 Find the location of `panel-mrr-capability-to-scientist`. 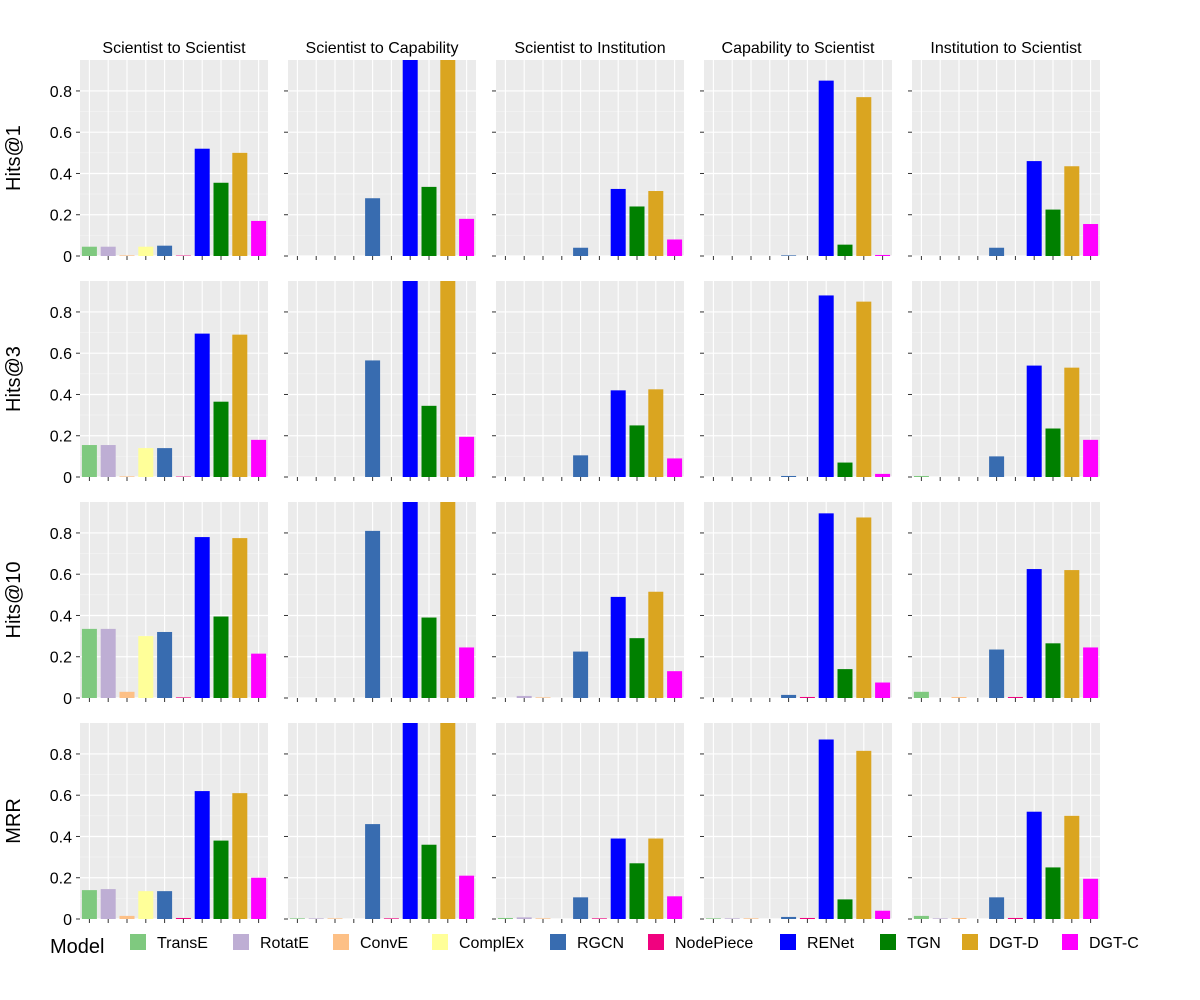

panel-mrr-capability-to-scientist is located at coordinates (796, 823).